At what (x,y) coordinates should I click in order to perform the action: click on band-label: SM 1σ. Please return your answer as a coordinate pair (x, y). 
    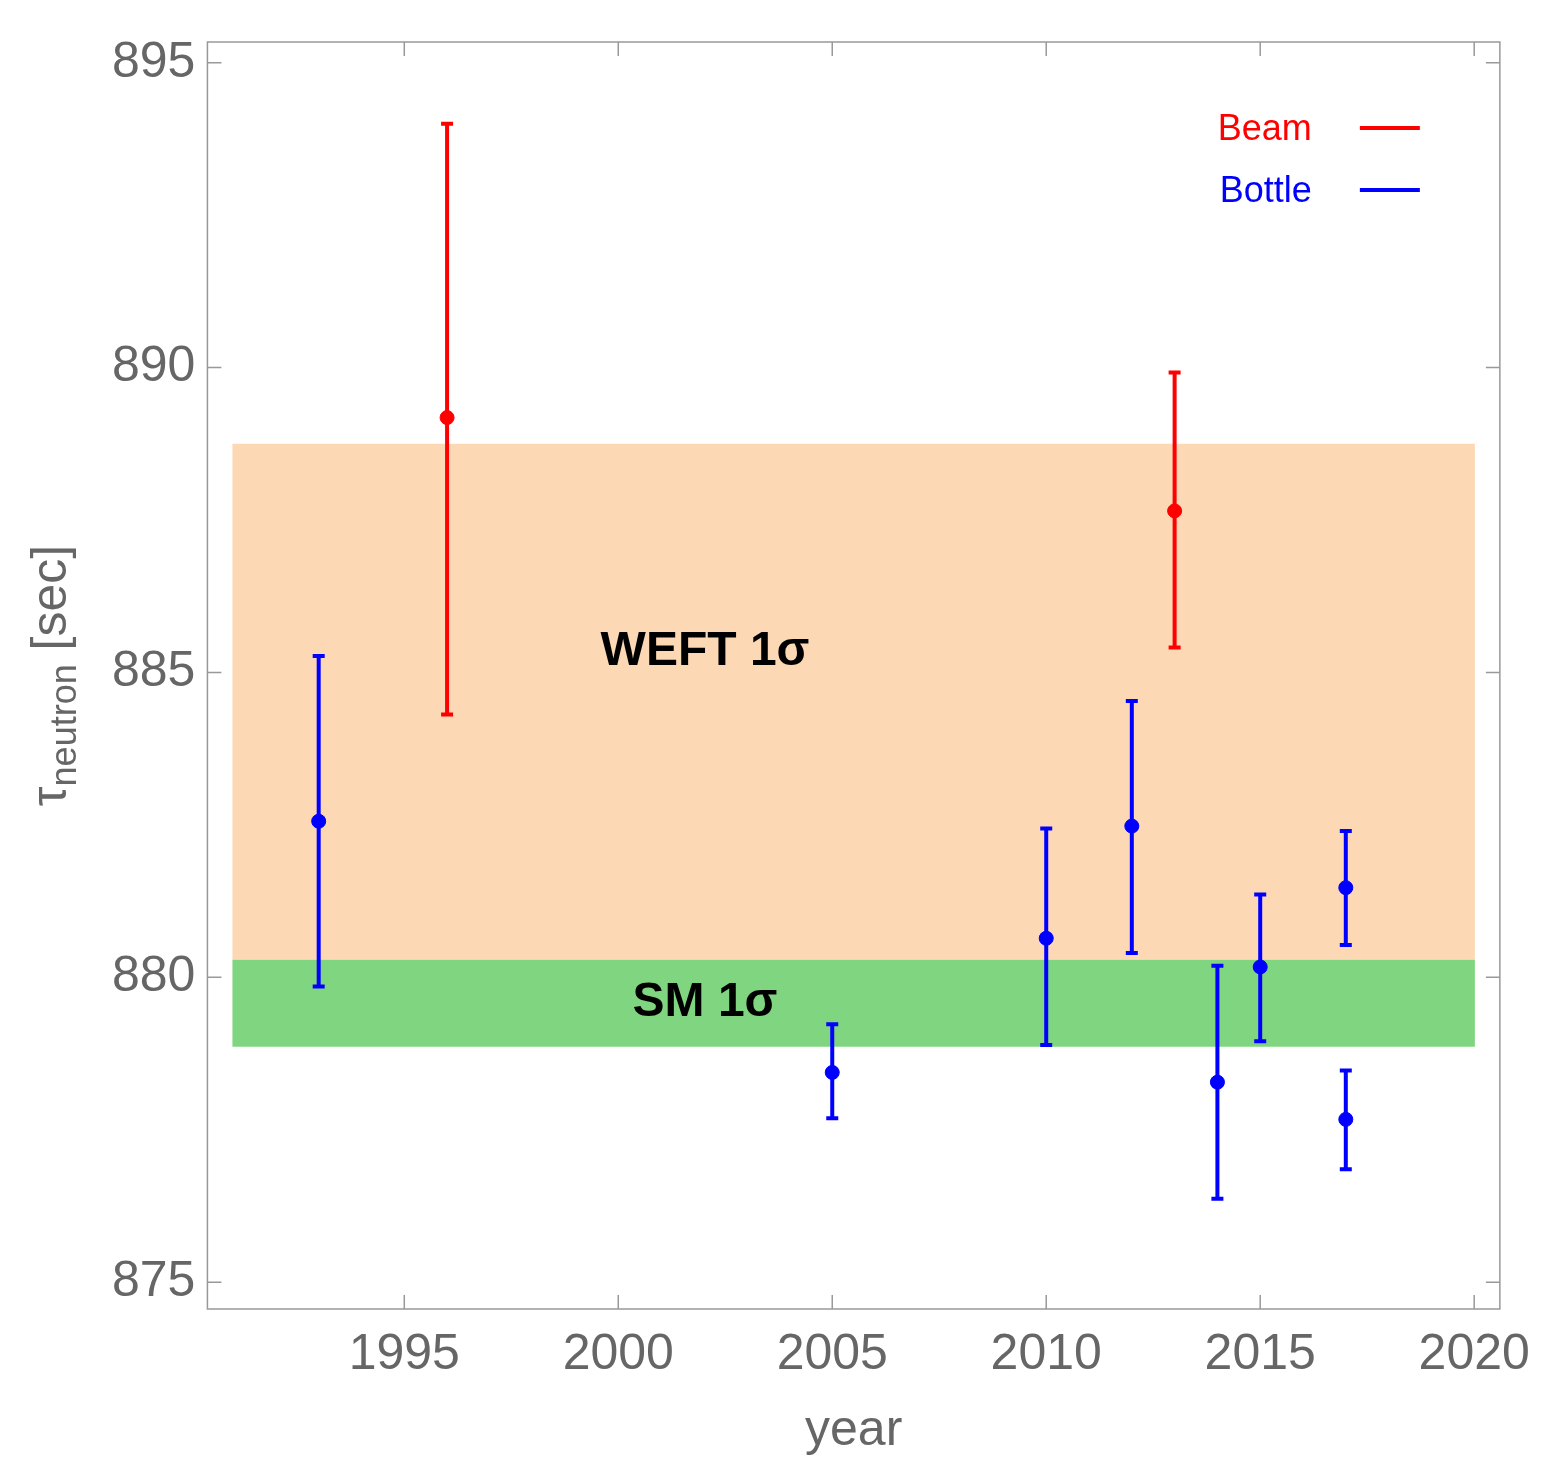
    Looking at the image, I should click on (705, 1000).